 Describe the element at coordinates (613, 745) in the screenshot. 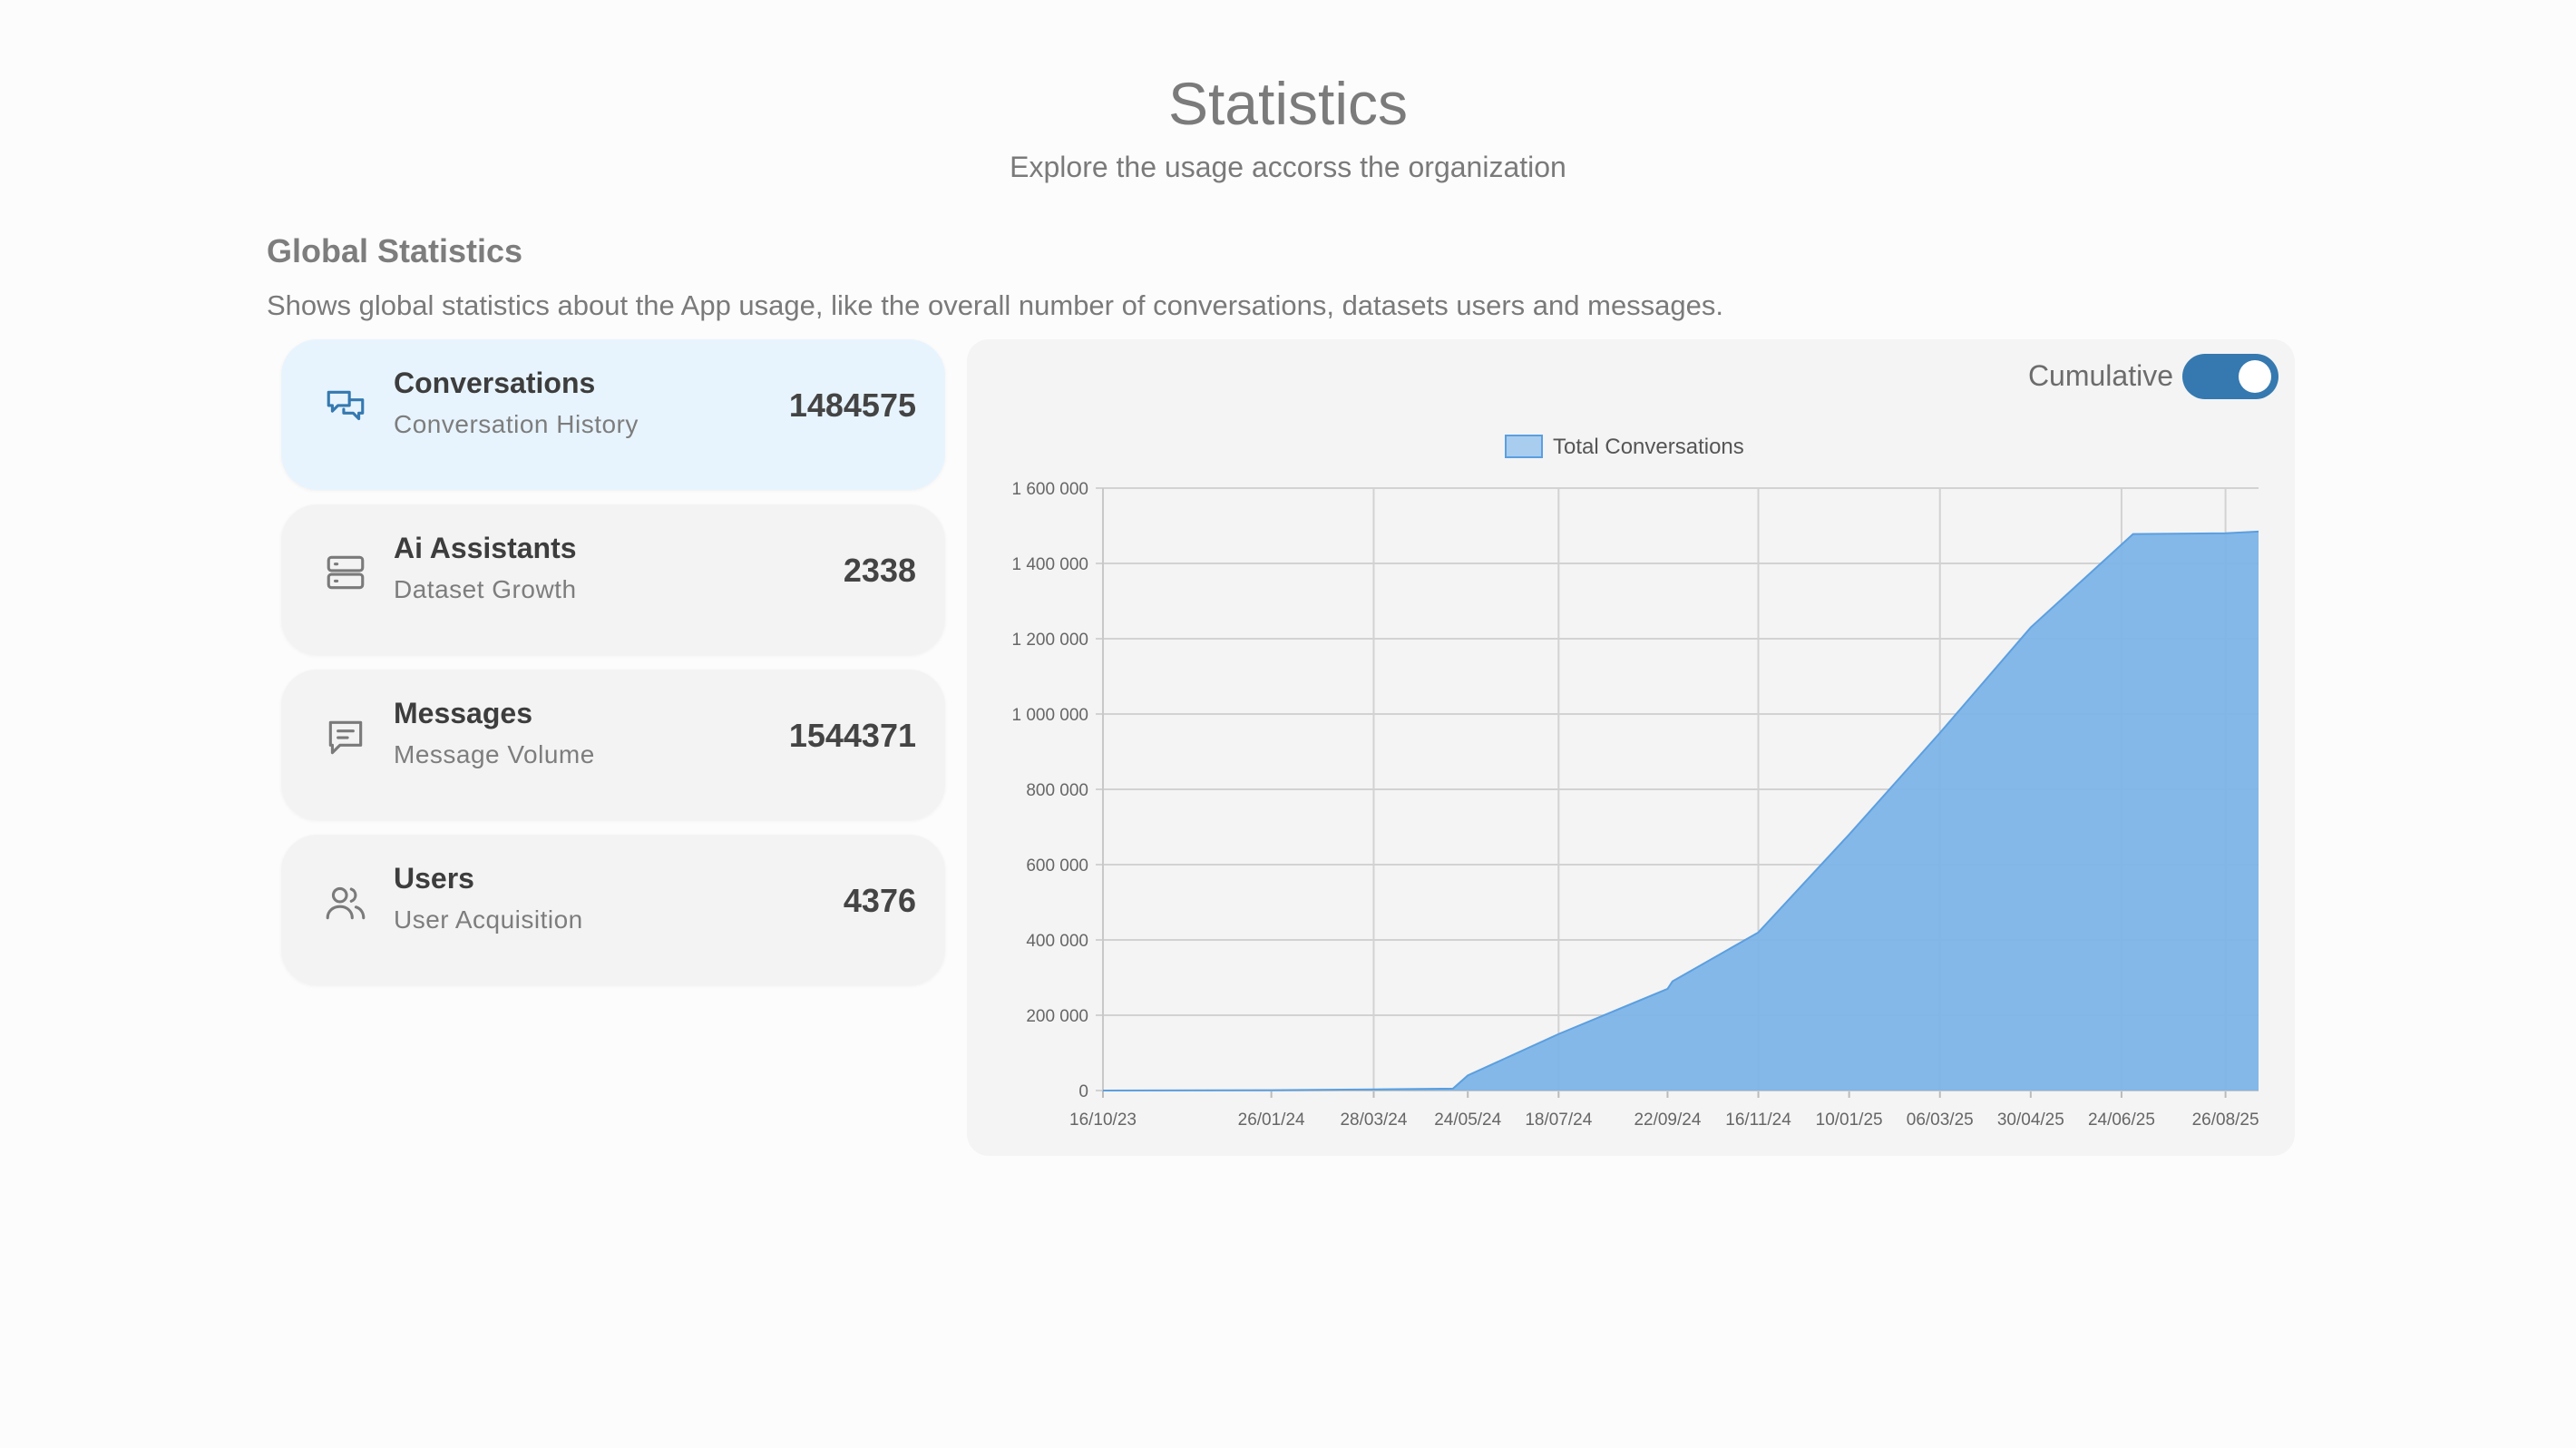

I see `card-messages: Messages Message Volume 1544371` at that location.